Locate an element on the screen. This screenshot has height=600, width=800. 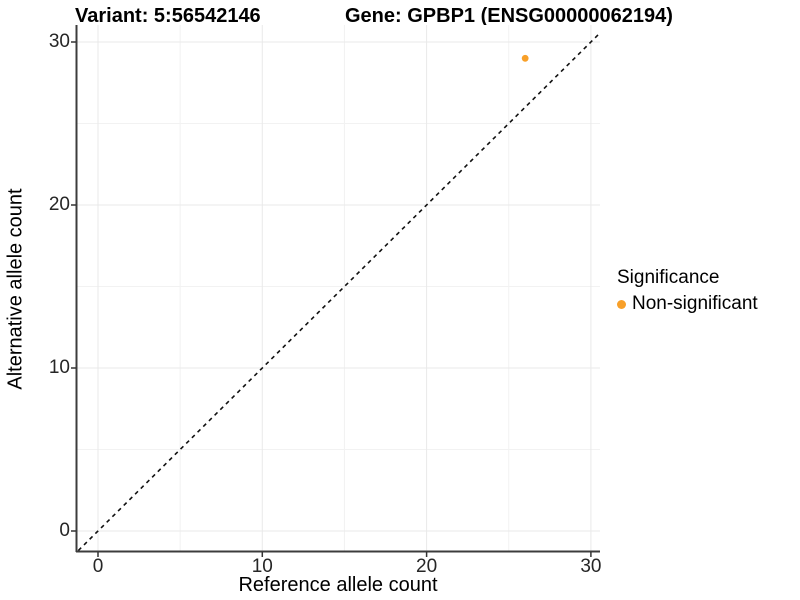
y-tick-label-20: 20 is located at coordinates (59, 204).